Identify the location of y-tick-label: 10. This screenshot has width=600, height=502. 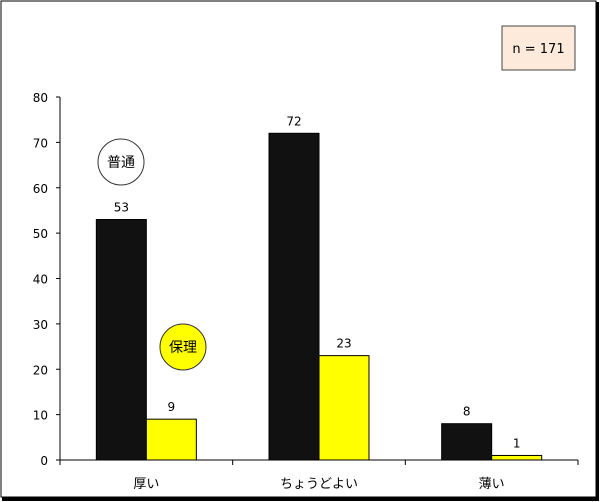
(40, 416).